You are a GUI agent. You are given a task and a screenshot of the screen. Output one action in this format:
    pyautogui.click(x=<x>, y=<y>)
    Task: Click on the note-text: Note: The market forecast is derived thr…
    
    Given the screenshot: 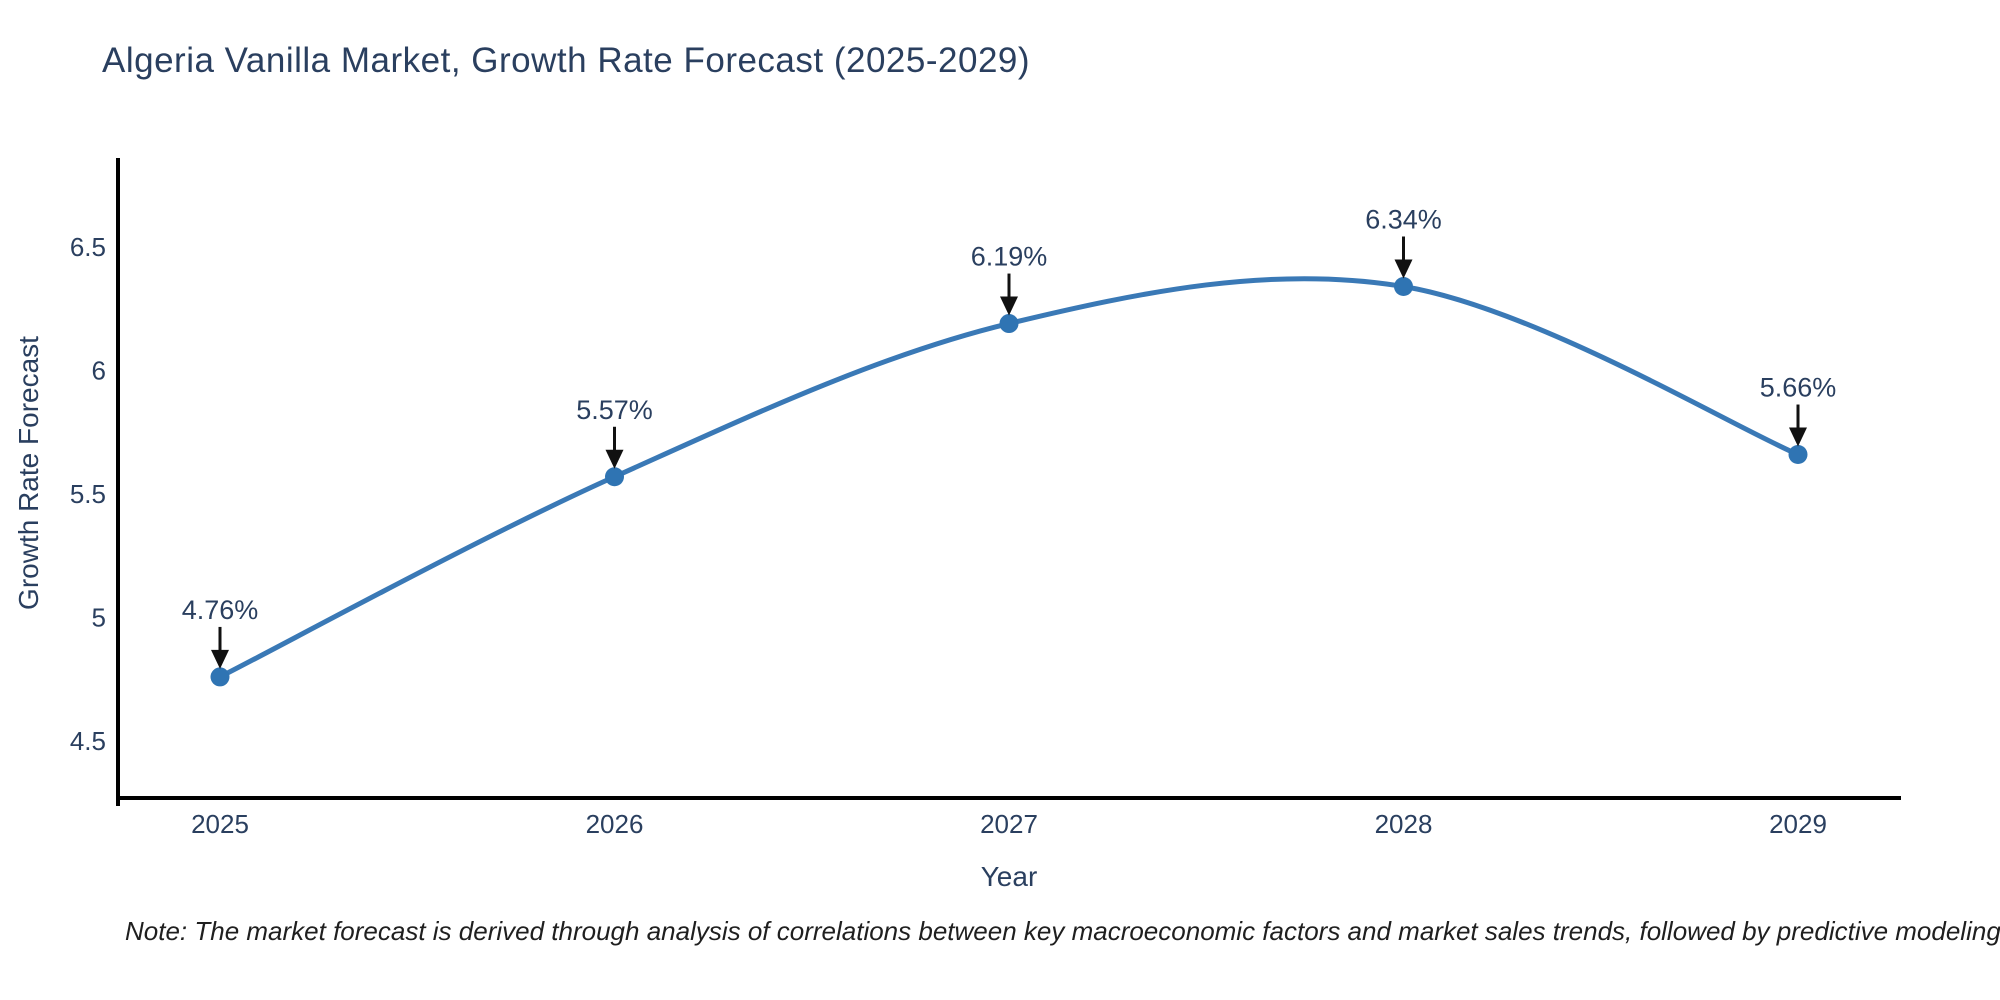 What is the action you would take?
    pyautogui.click(x=1062, y=931)
    